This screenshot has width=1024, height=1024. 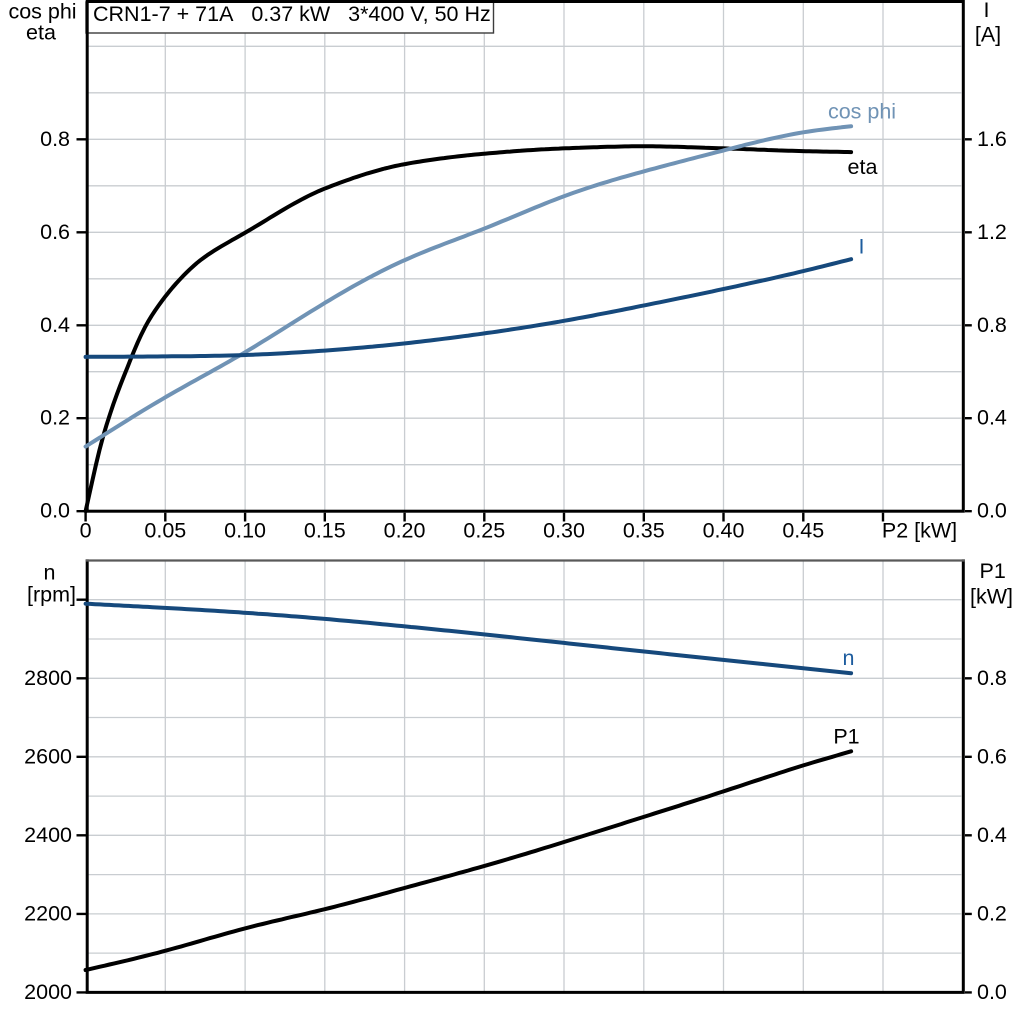 I want to click on svg-text: 2000, so click(x=48, y=992).